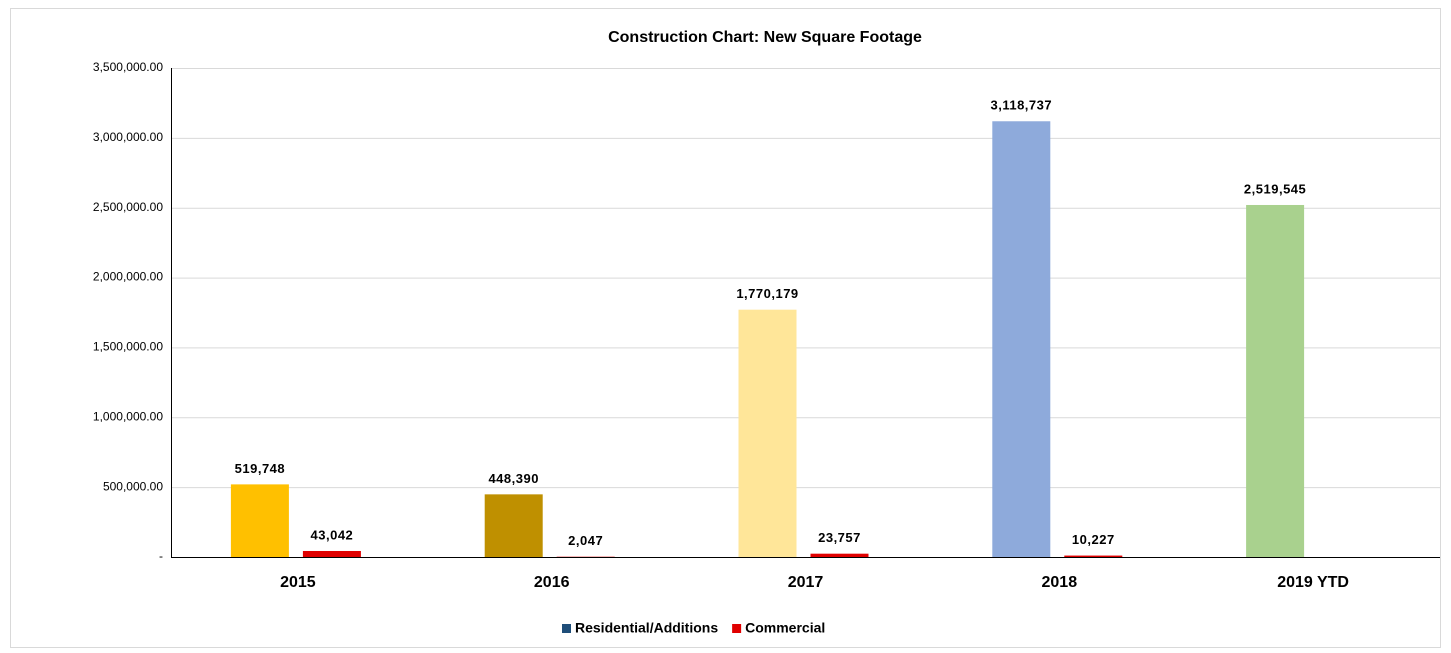 This screenshot has height=653, width=1451. What do you see at coordinates (806, 582) in the screenshot?
I see `x-tick-label: 2017` at bounding box center [806, 582].